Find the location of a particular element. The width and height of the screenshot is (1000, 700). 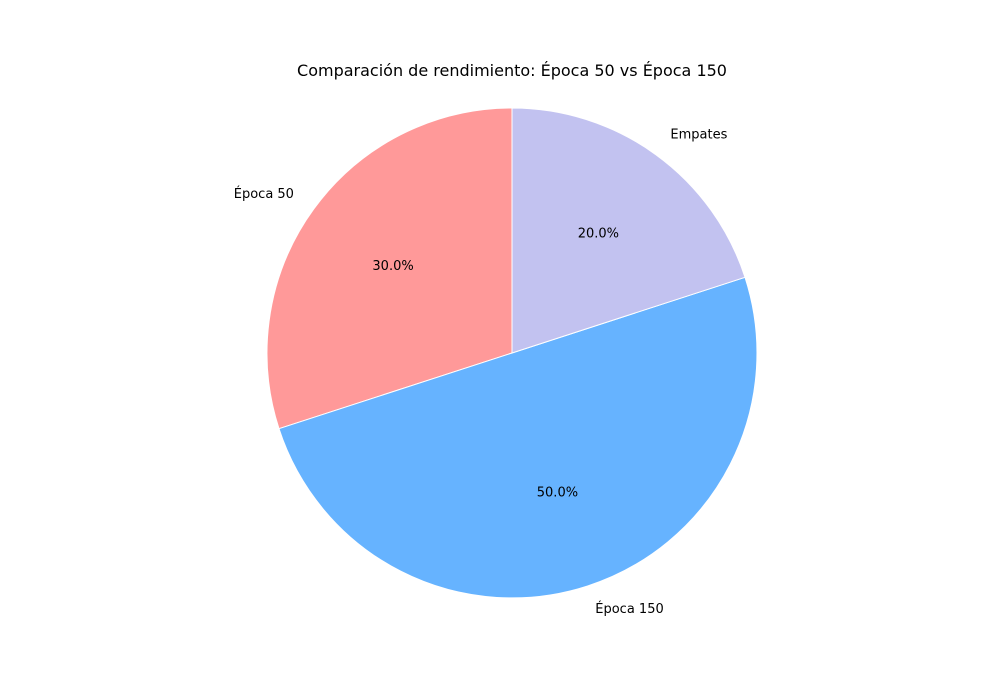

slice-percent-empates: 20.0% is located at coordinates (598, 234).